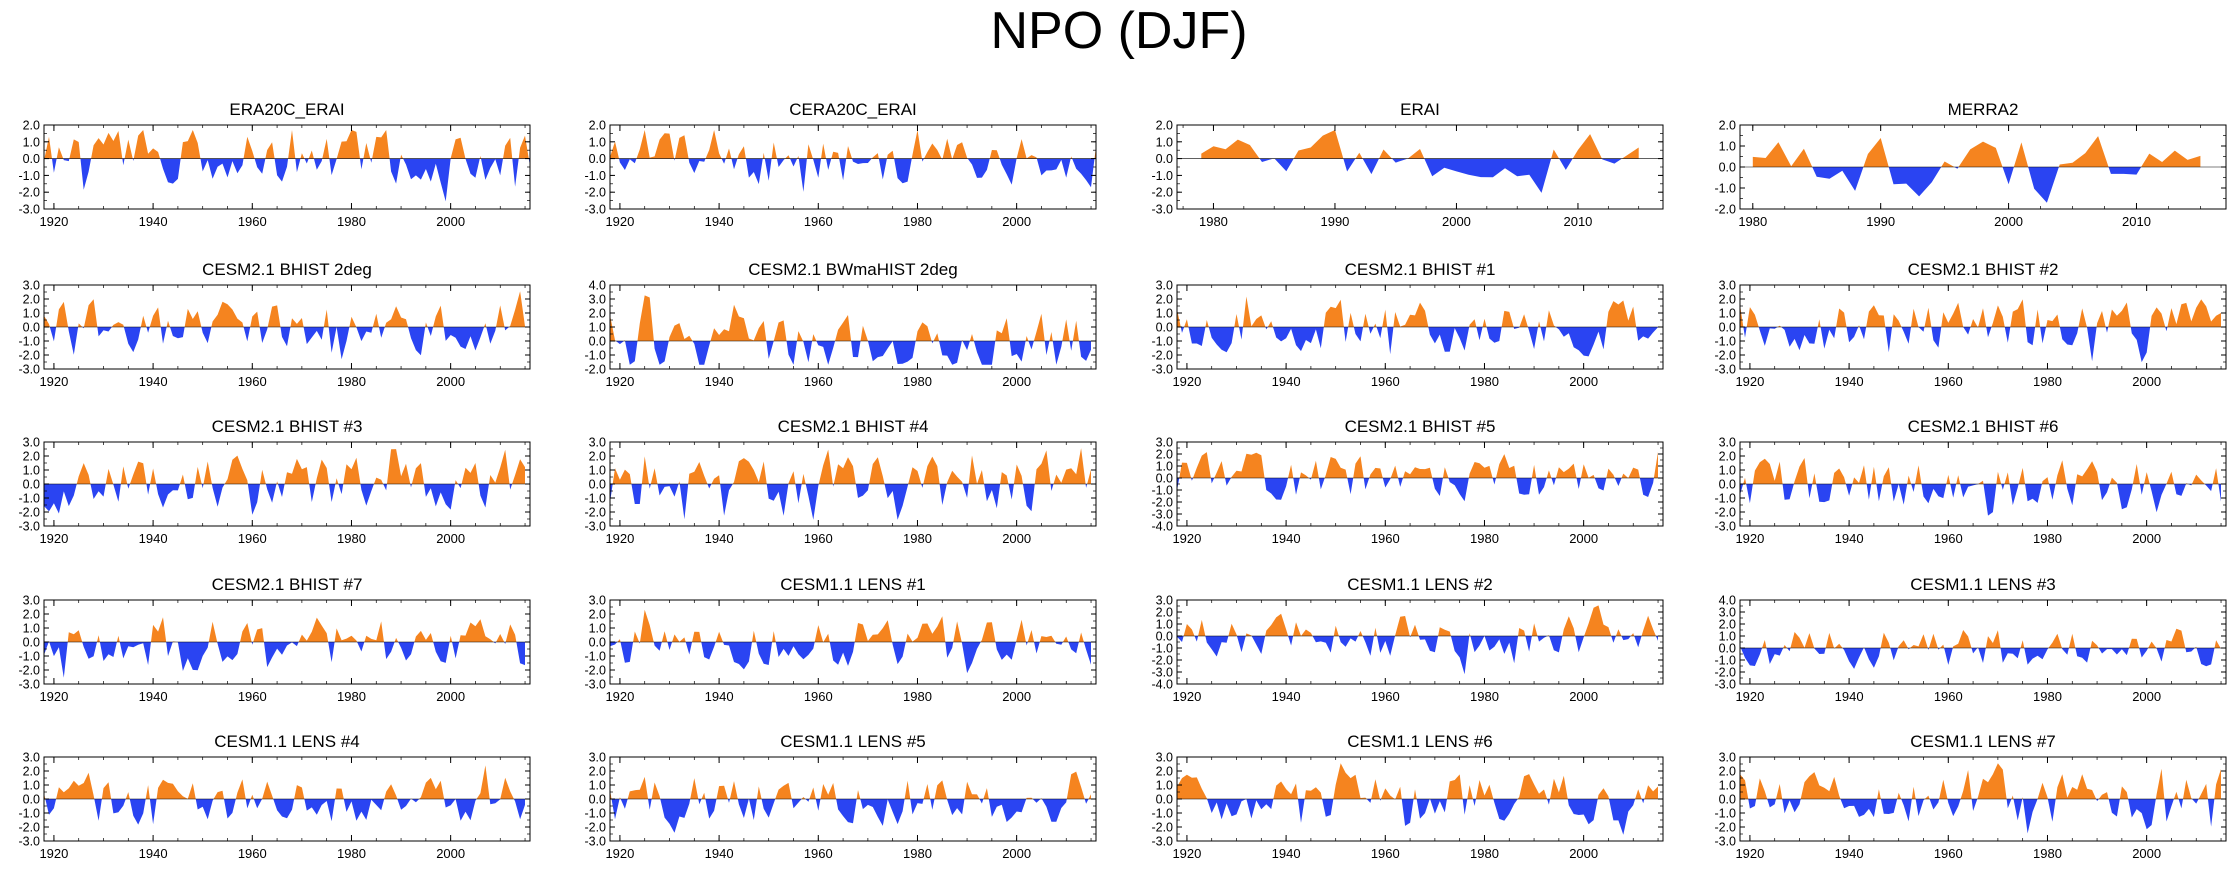 This screenshot has width=2238, height=877. What do you see at coordinates (287, 426) in the screenshot?
I see `chart-title: CESM2.1 BHIST #3` at bounding box center [287, 426].